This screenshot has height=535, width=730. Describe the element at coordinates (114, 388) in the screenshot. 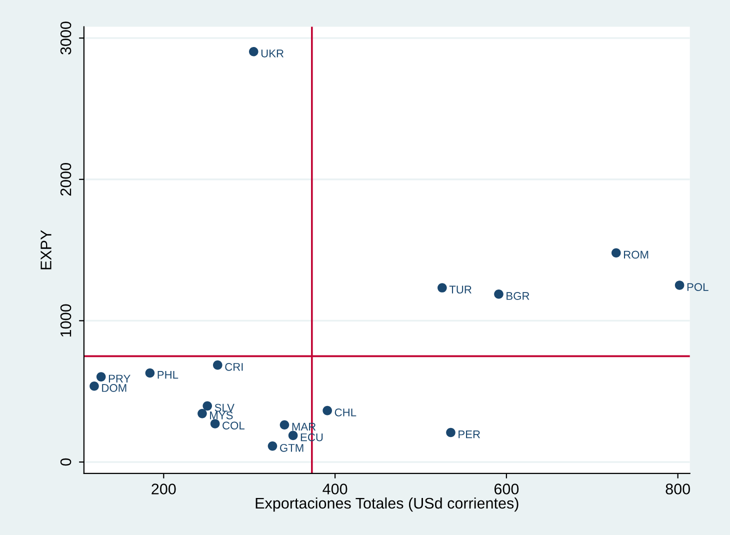

I see `annotation: DOM` at that location.